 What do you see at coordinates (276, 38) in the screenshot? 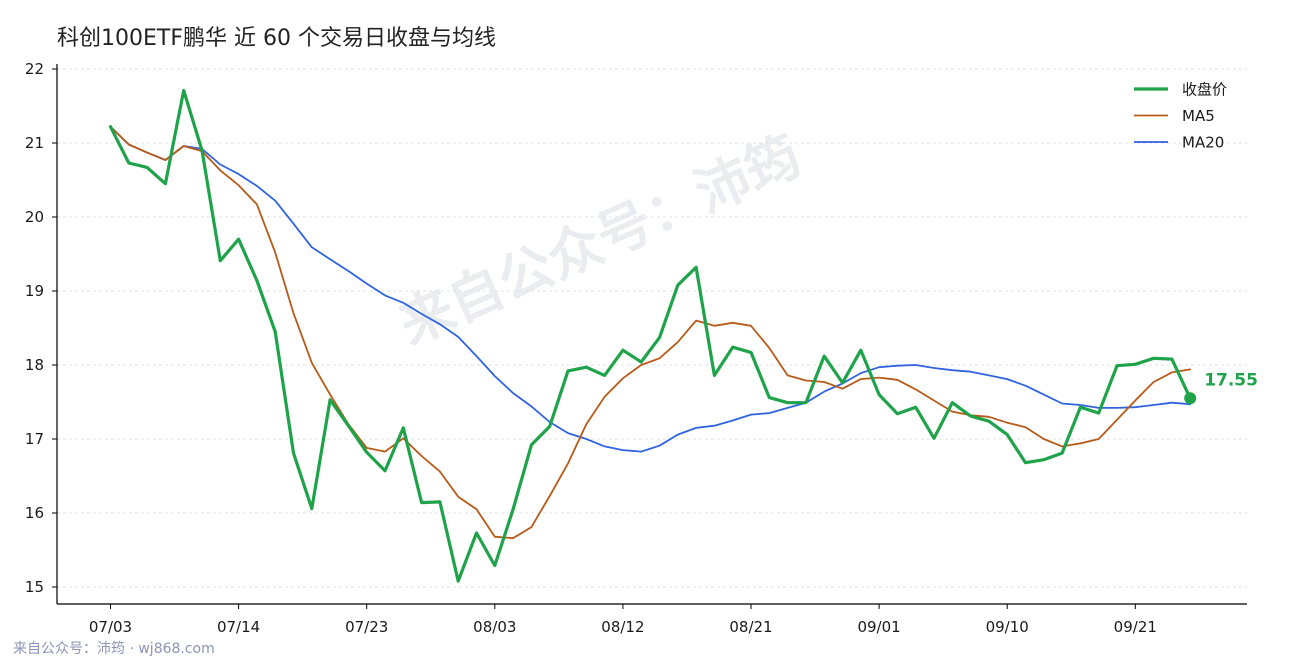
I see `chart-title: 科创100ETF鹏华 近 60 个交易日收盘与均线` at bounding box center [276, 38].